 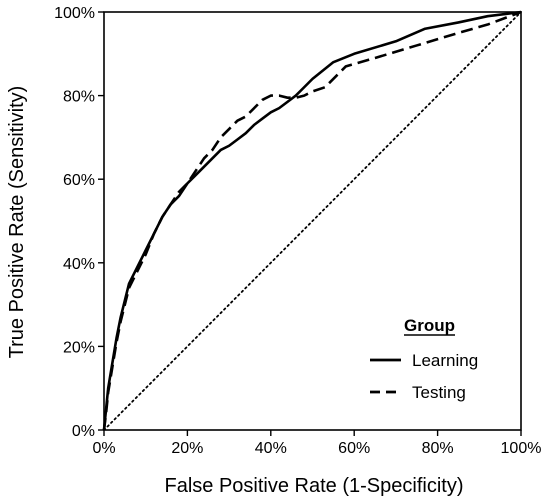 I want to click on x-axis-title: False Positive Rate (1-Specificity), so click(x=314, y=486).